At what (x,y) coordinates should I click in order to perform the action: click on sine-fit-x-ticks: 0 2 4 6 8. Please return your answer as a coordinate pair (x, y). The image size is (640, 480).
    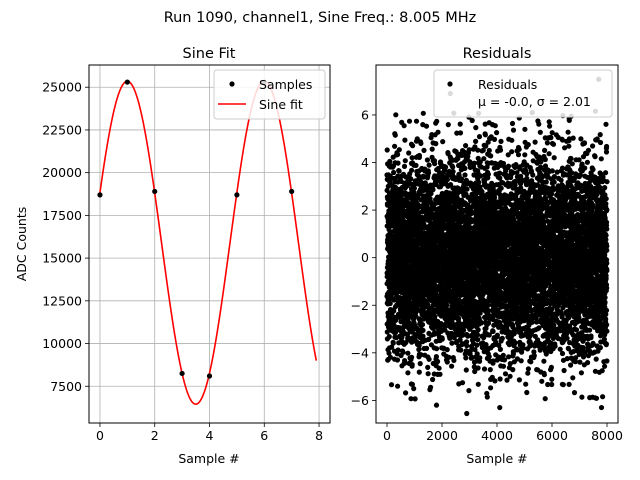
    Looking at the image, I should click on (209, 433).